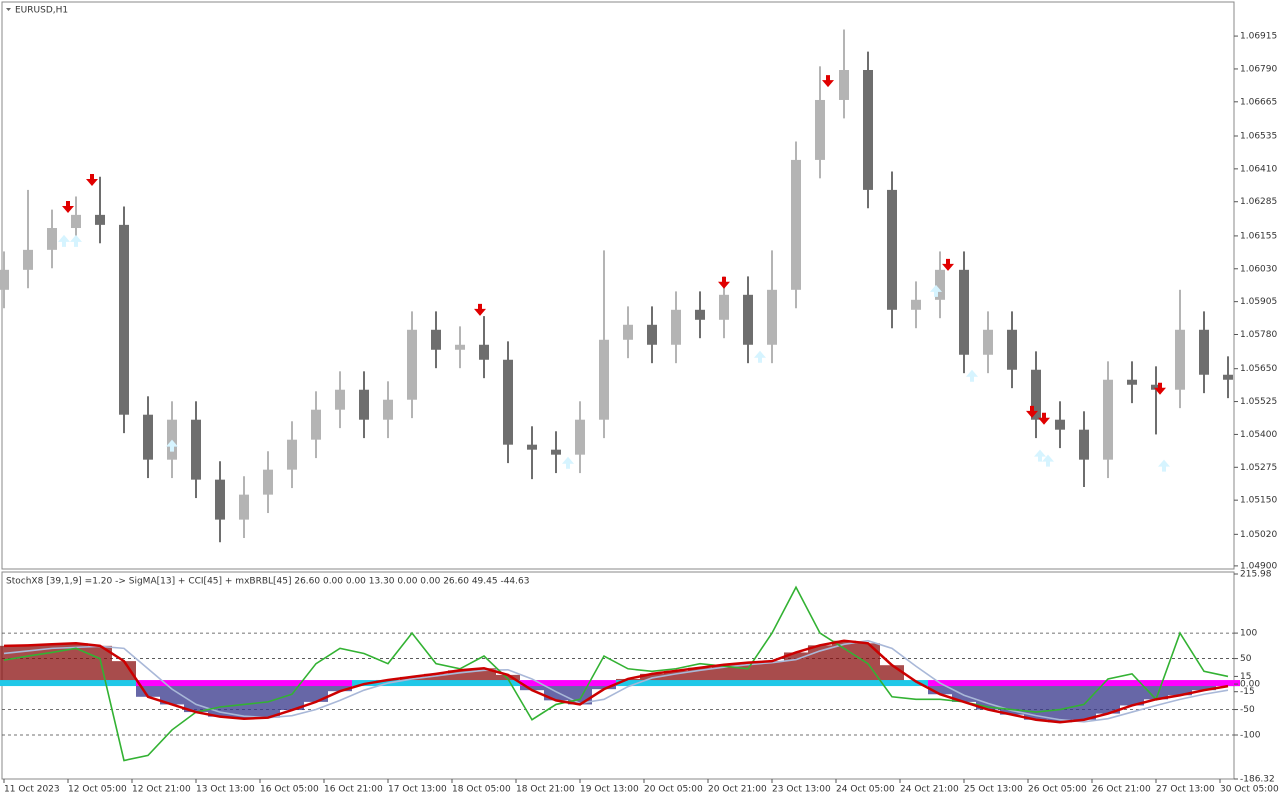 The image size is (1280, 800). What do you see at coordinates (1258, 535) in the screenshot?
I see `y-tick-label: 1.05020` at bounding box center [1258, 535].